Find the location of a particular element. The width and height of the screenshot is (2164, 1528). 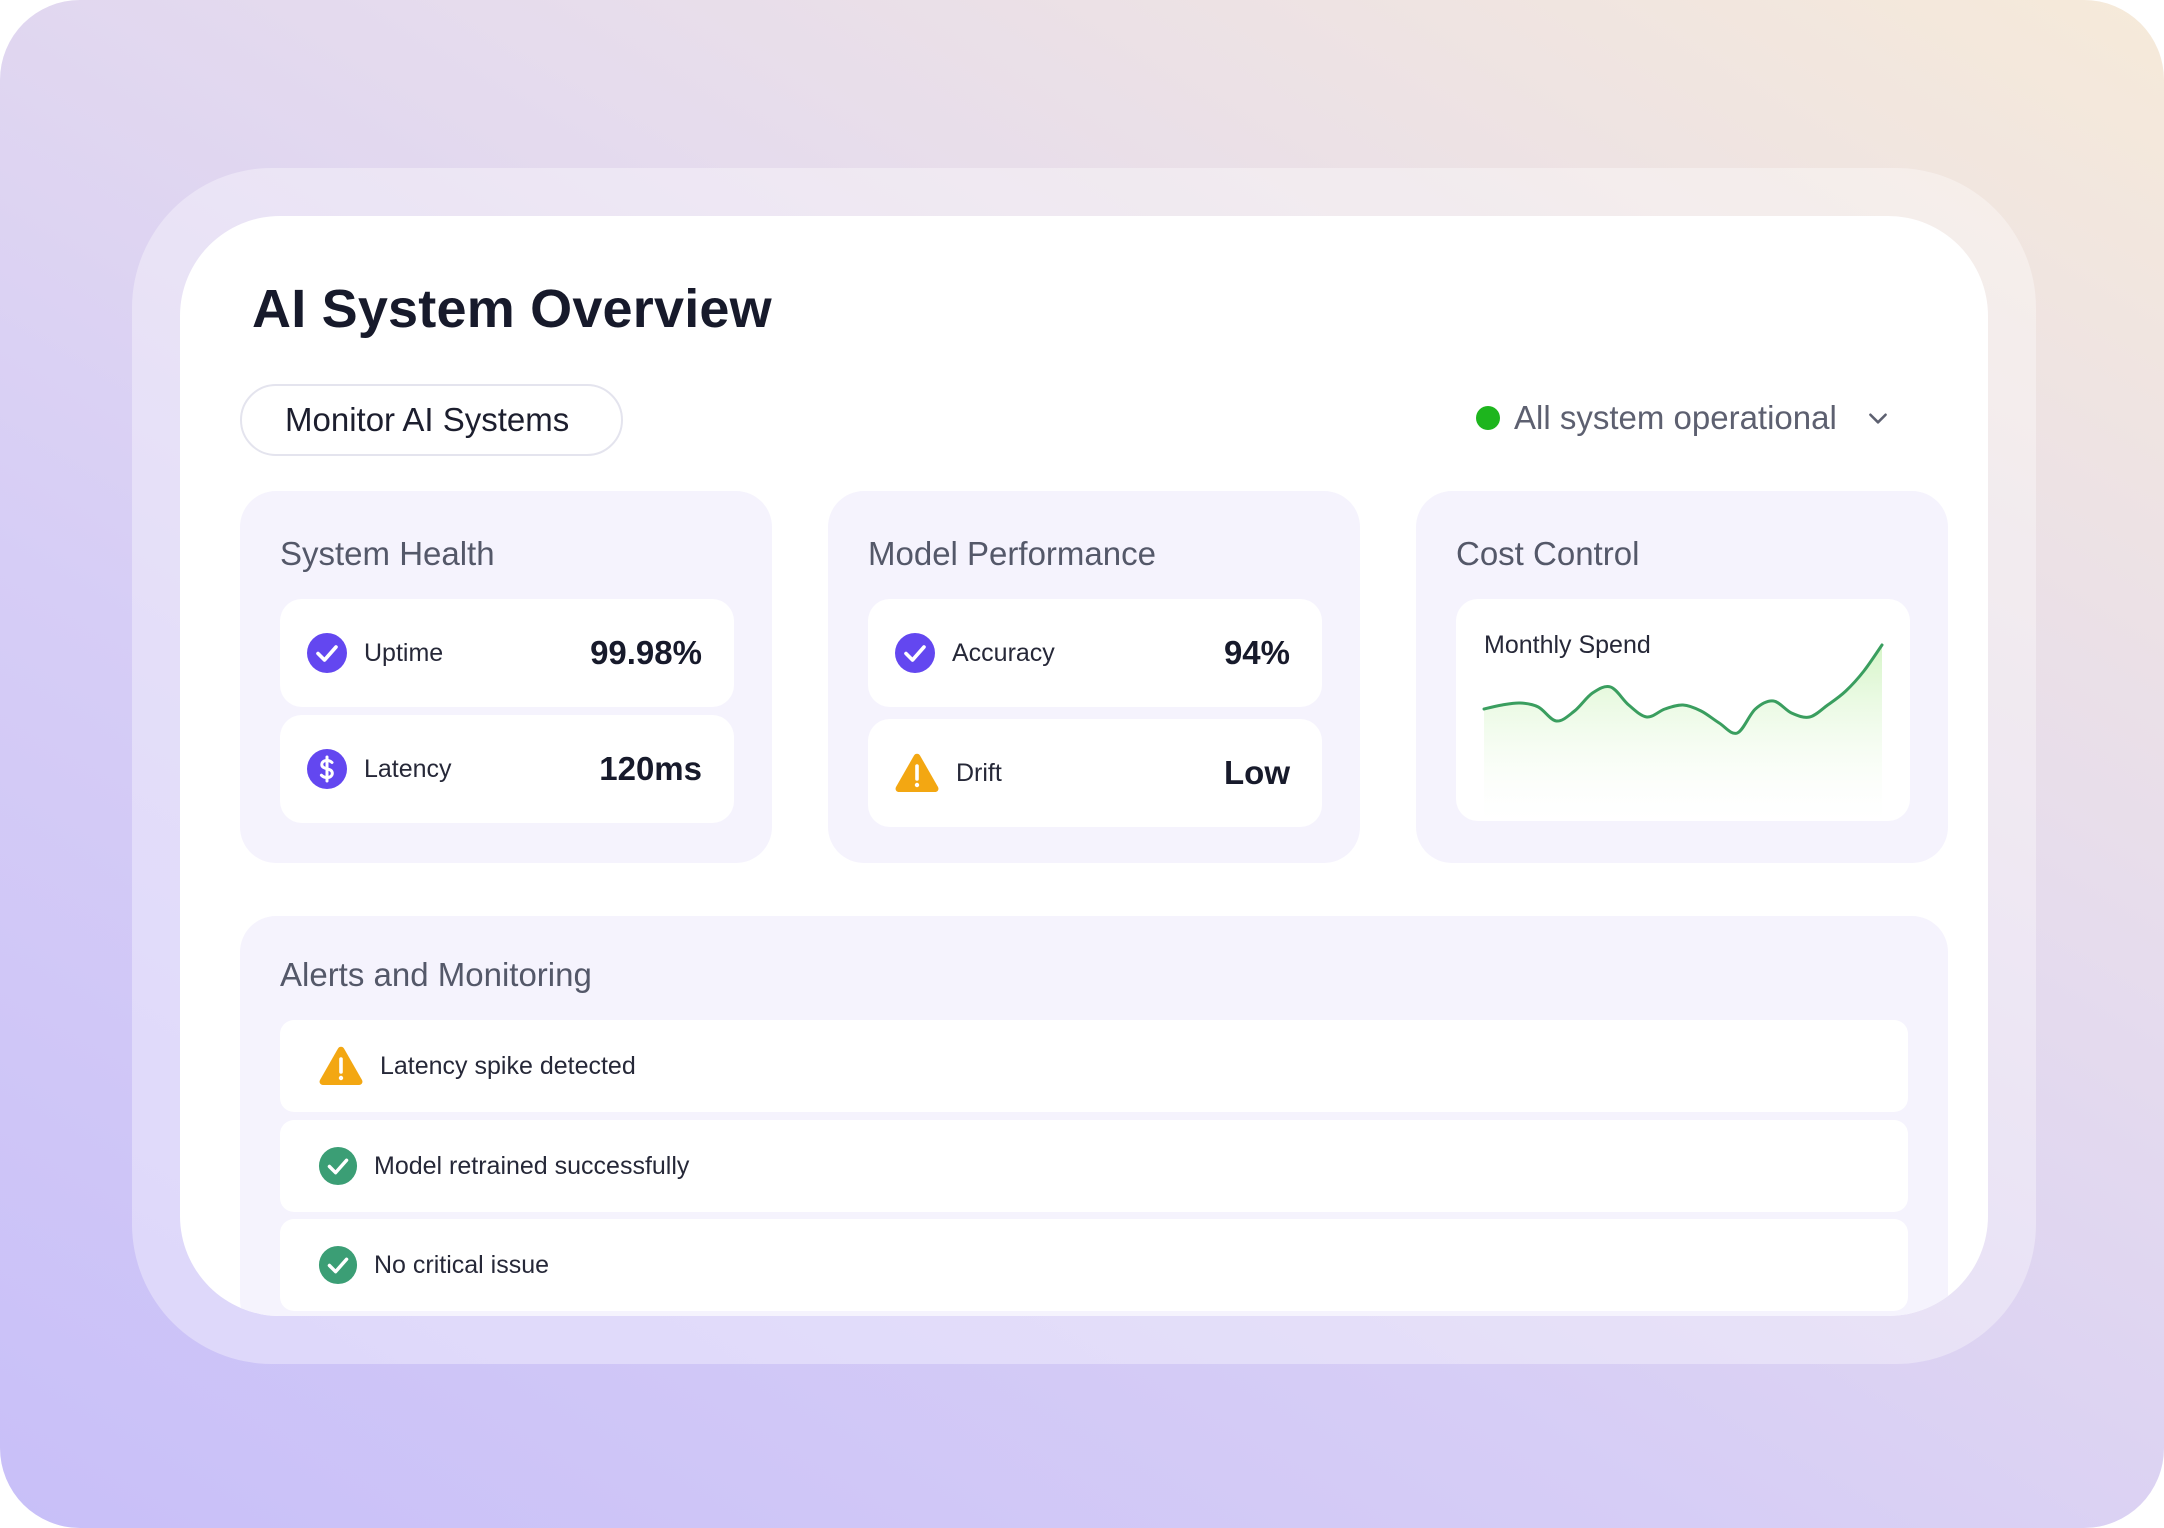

system-status-dropdown: All system operational is located at coordinates (1683, 418).